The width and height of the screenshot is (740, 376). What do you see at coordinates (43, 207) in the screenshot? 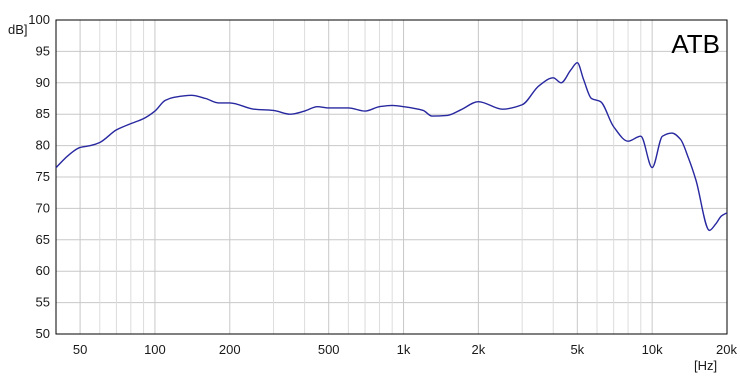
I see `y-tick-label: 70` at bounding box center [43, 207].